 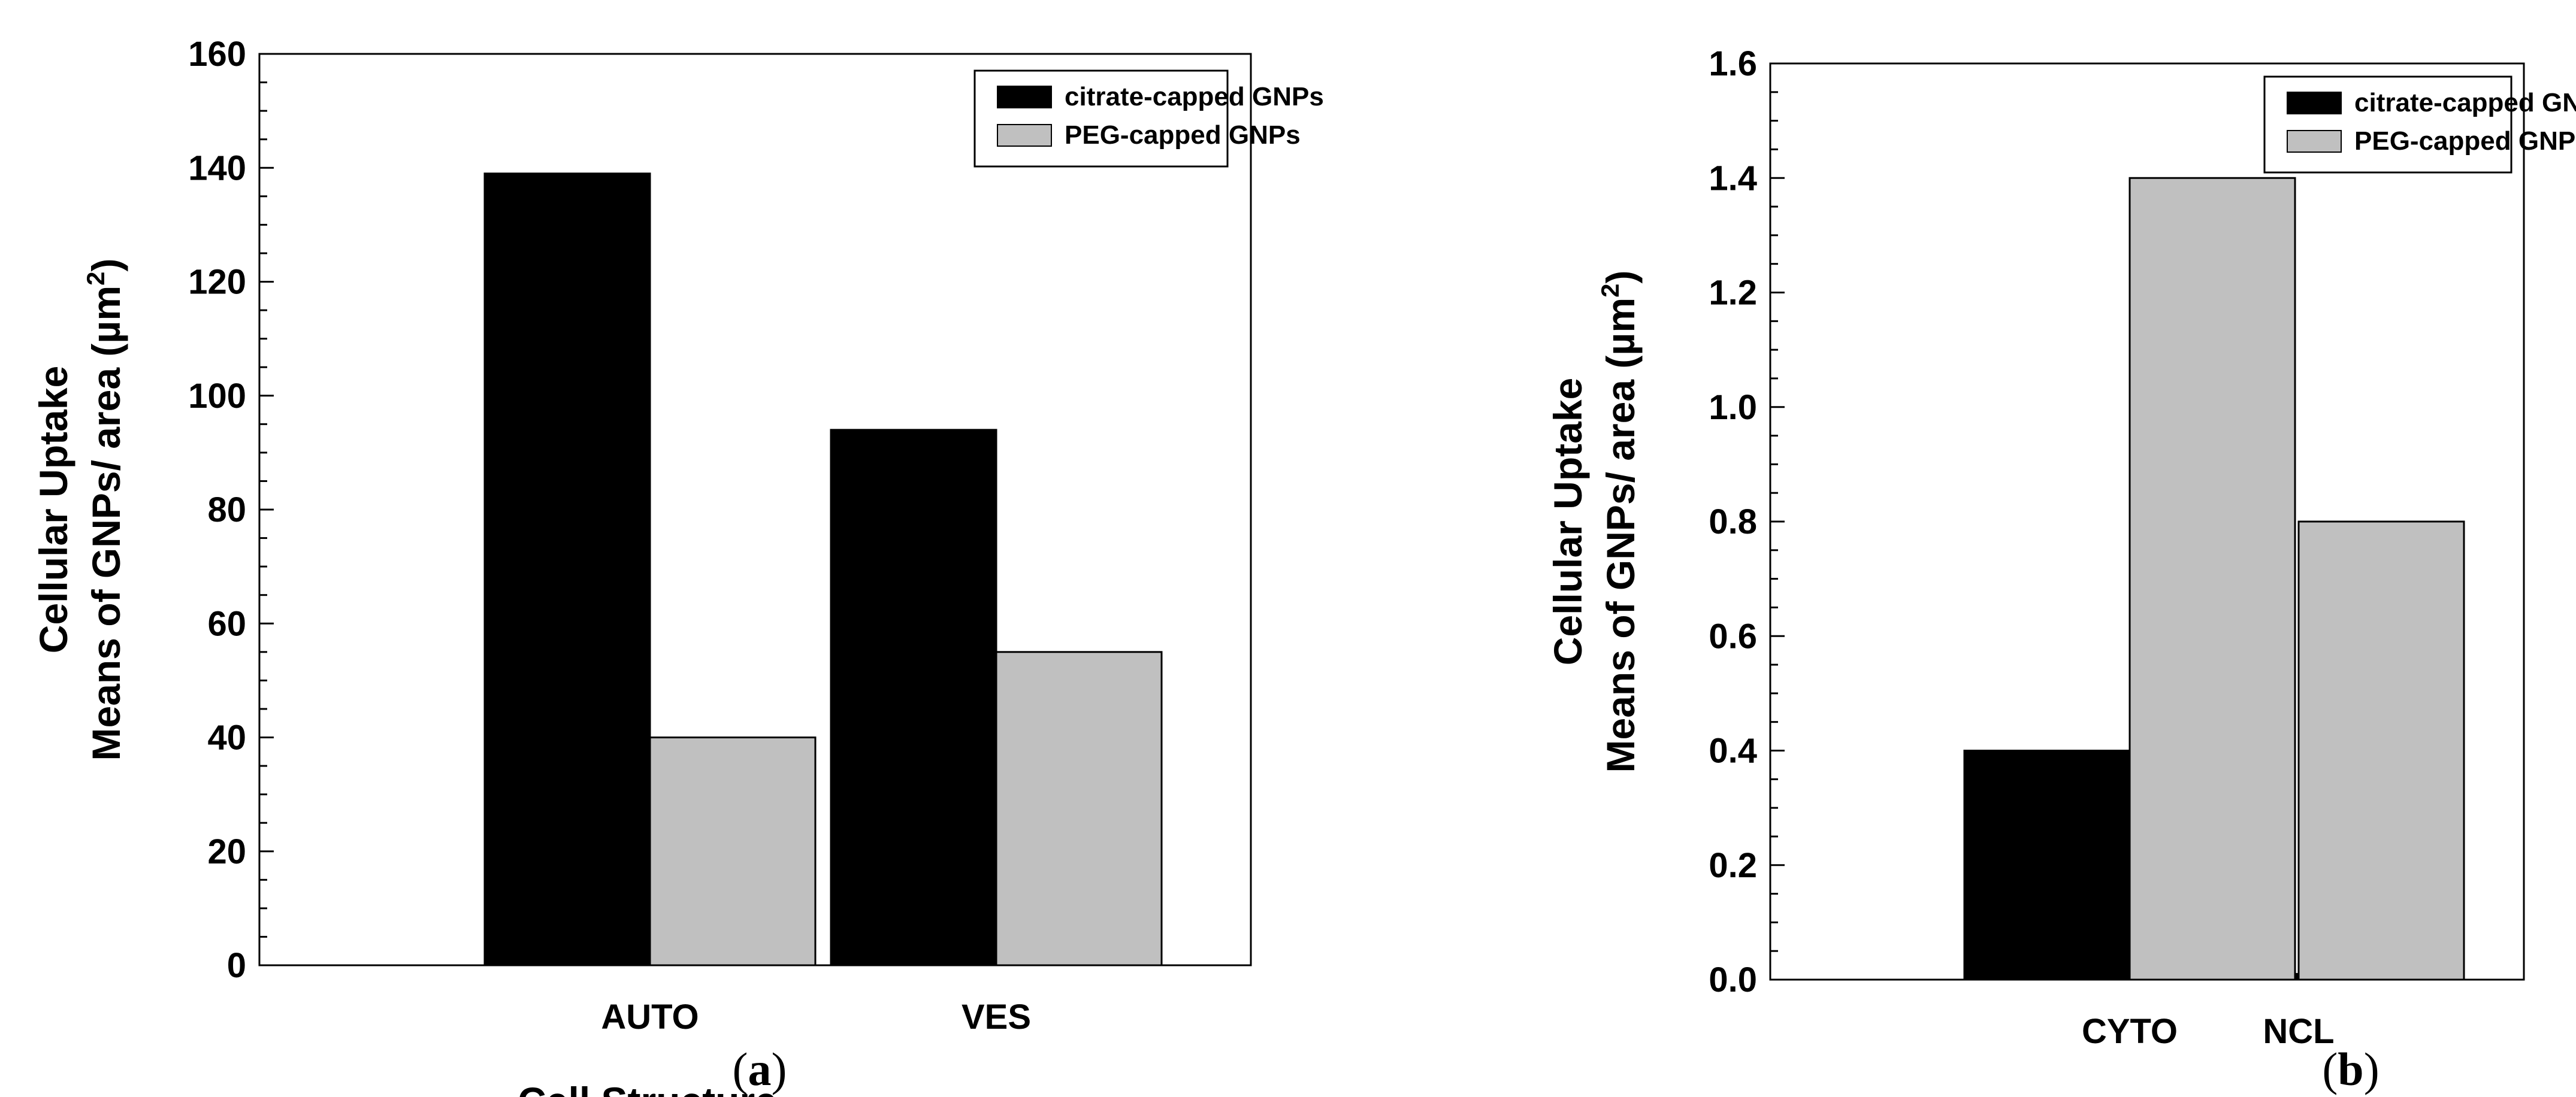 I want to click on panel-label-letter-b: b, so click(x=2350, y=1069).